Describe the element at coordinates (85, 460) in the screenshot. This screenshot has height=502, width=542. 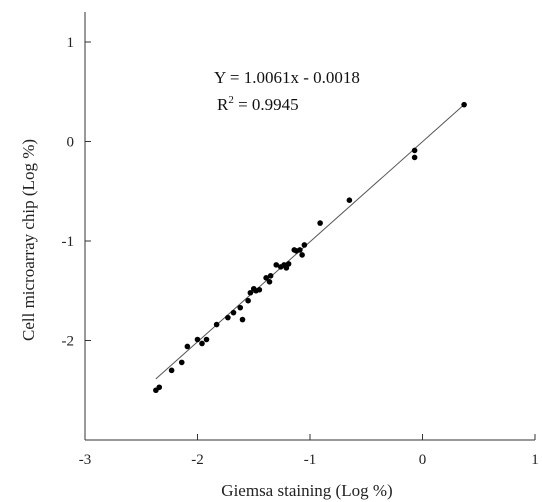
I see `x-tick-label: -3` at that location.